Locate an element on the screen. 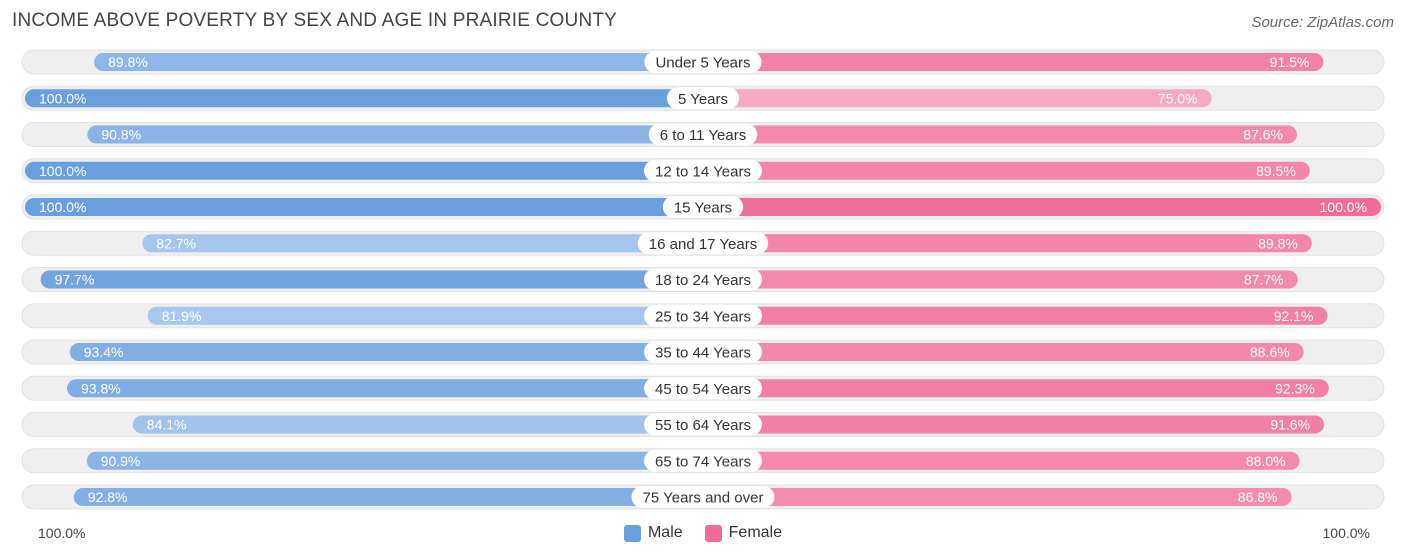  female-value-label: 89.8% is located at coordinates (1278, 243).